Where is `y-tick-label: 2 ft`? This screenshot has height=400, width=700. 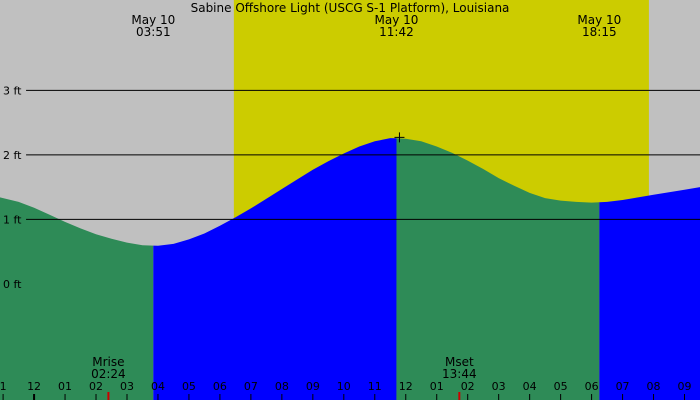
y-tick-label: 2 ft is located at coordinates (12, 155).